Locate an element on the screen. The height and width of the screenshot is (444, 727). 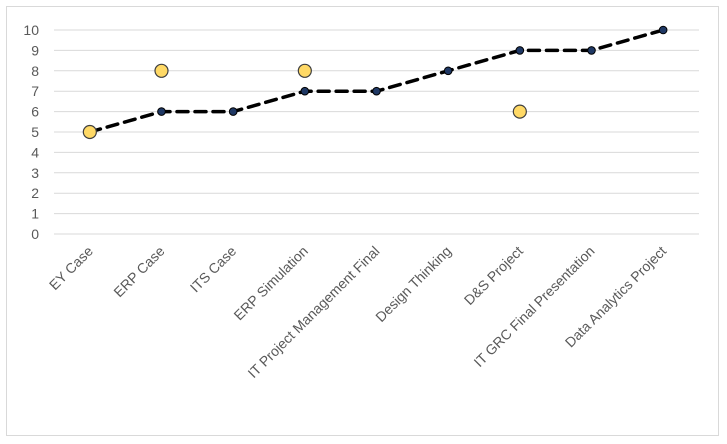
y-tick-label: 6 is located at coordinates (35, 112).